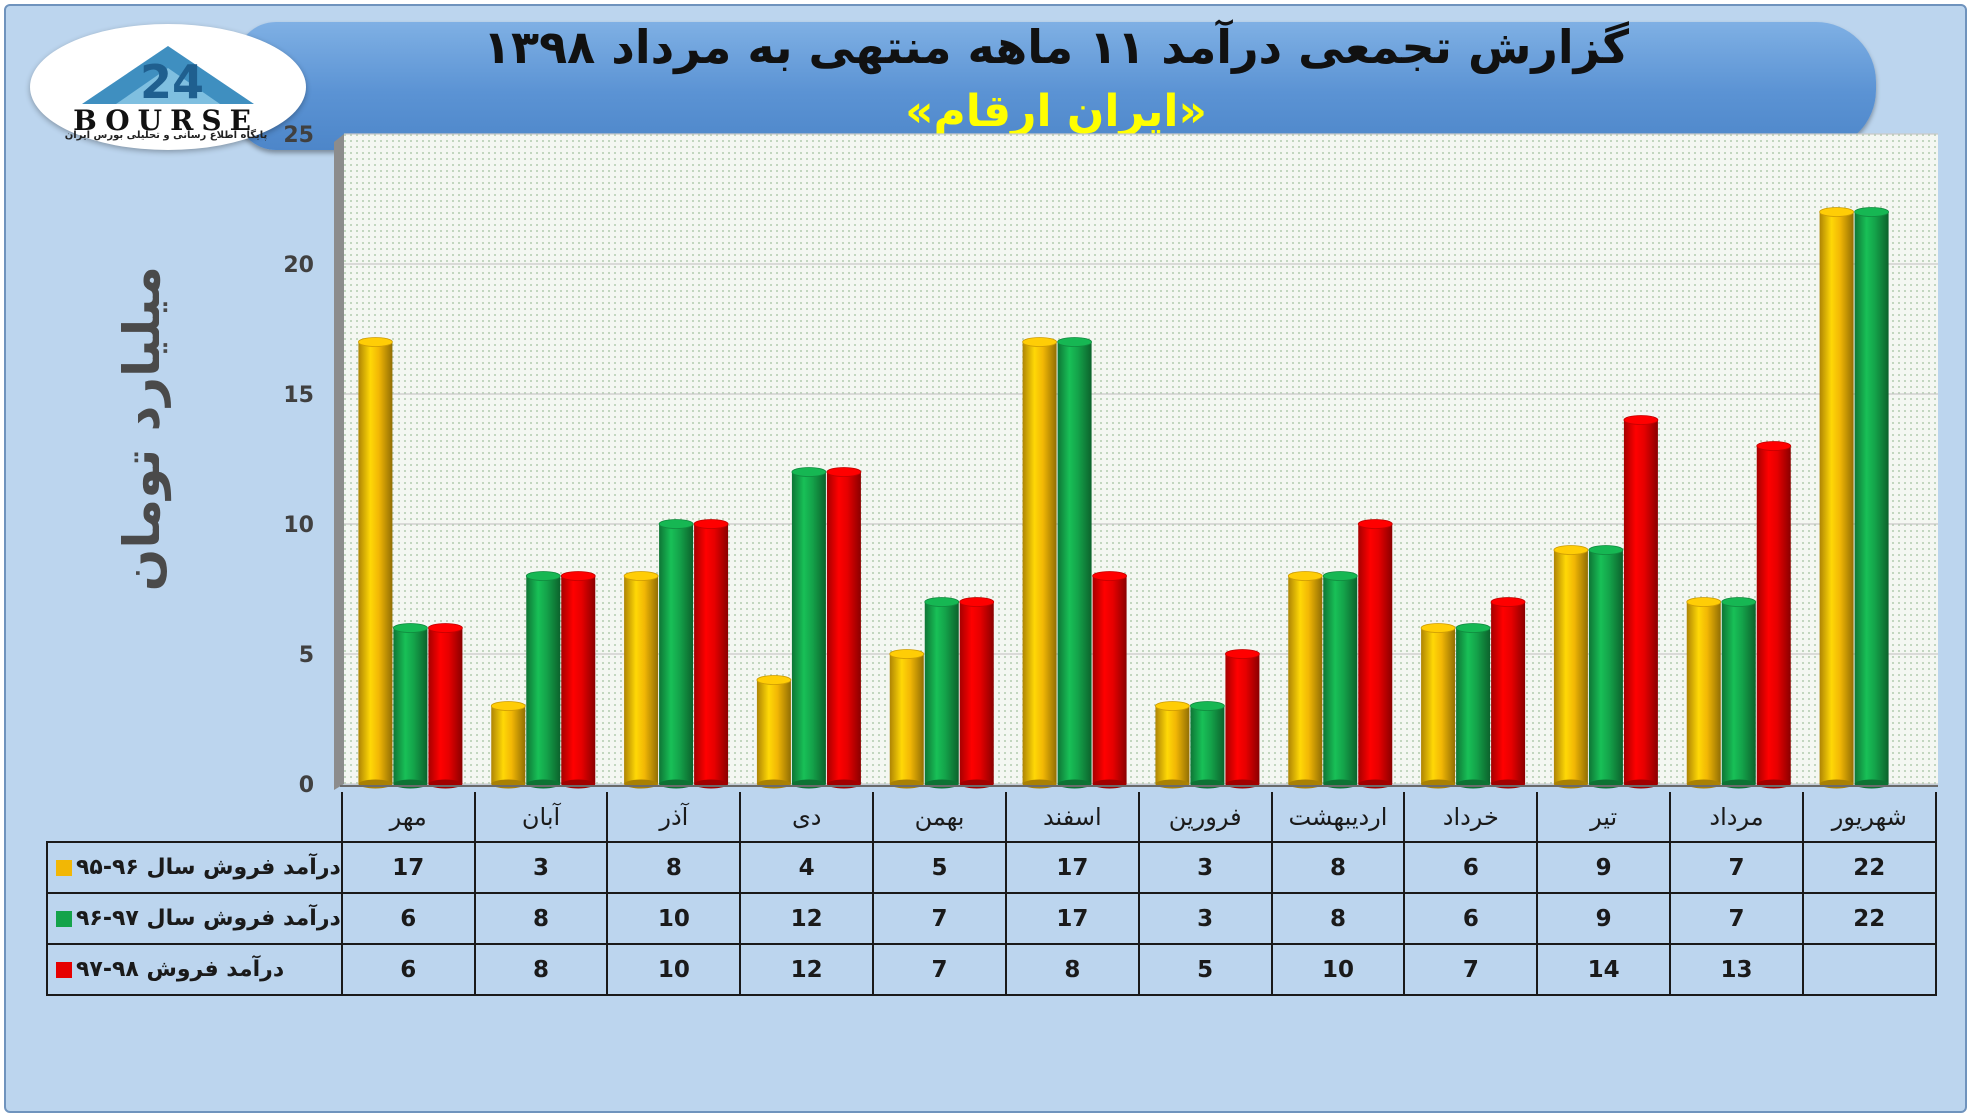 This screenshot has width=1973, height=1117. I want to click on legend-label: درآمد فروش سال ۹۶-۹۵, so click(208, 867).